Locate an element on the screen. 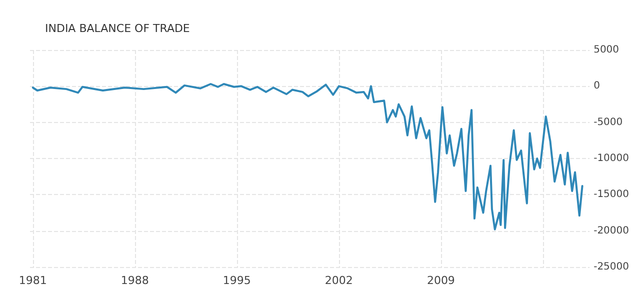 This screenshot has width=640, height=305. y-tick-label: 5000 is located at coordinates (607, 50).